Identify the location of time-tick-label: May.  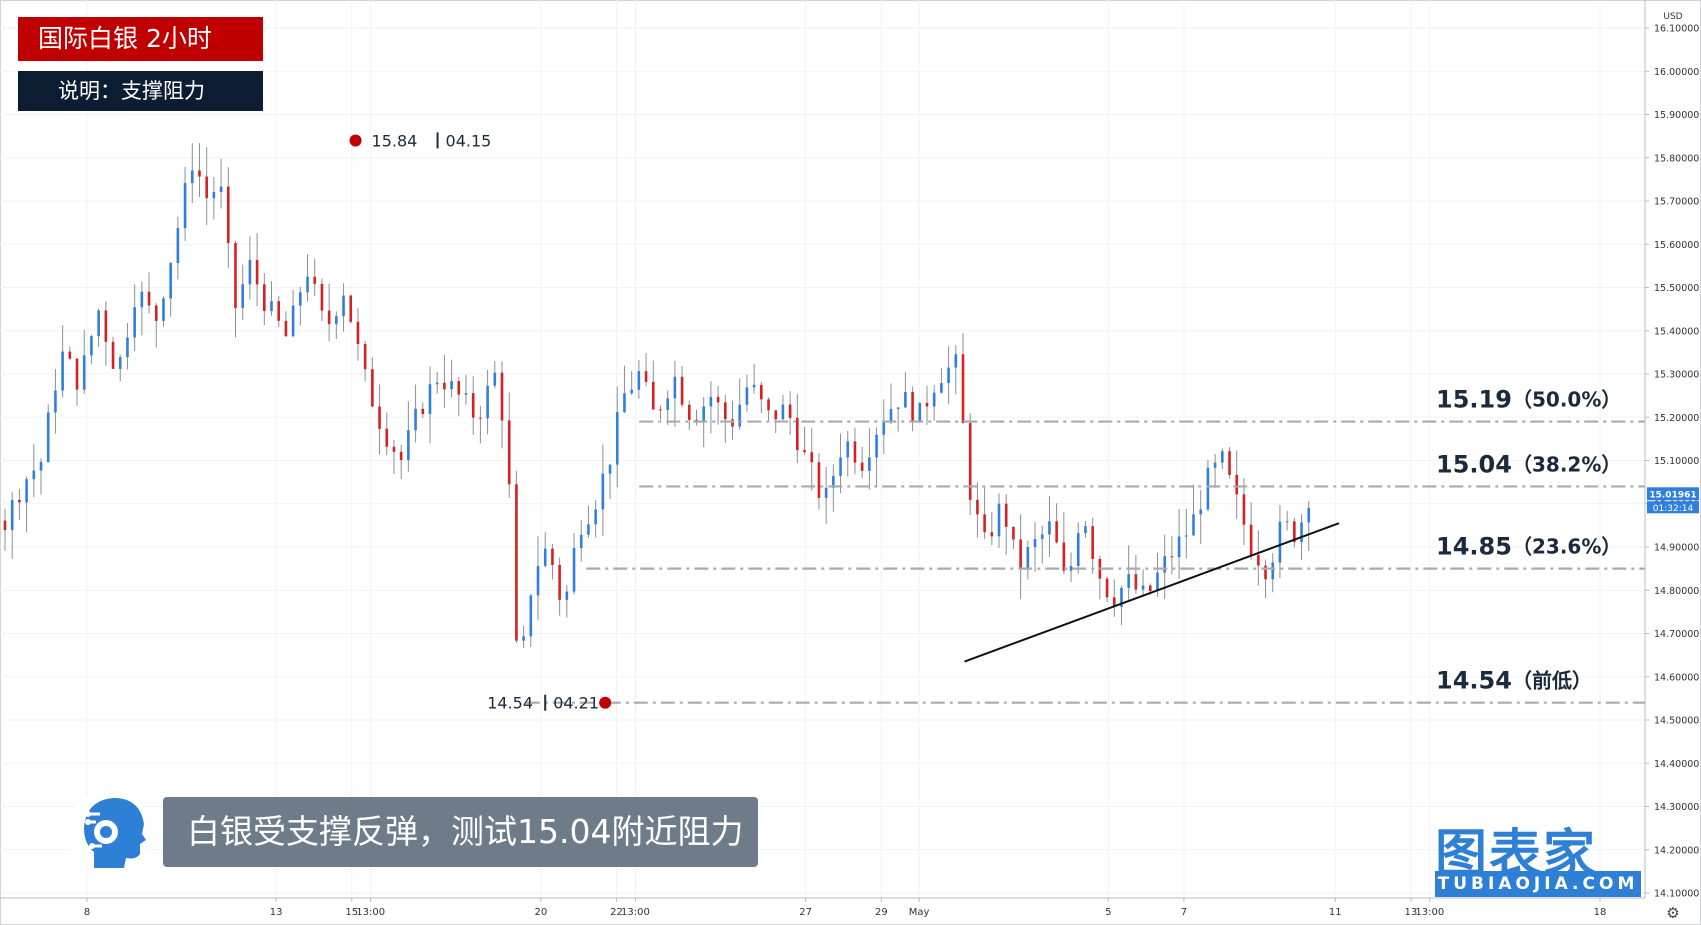
(919, 912).